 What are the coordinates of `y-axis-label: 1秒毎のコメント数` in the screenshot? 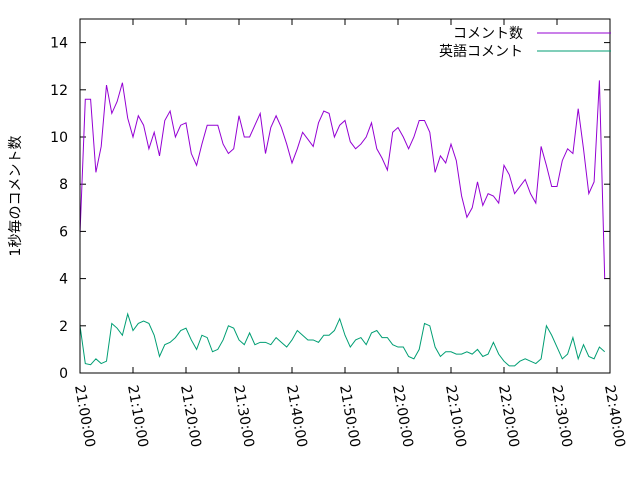 It's located at (16, 196).